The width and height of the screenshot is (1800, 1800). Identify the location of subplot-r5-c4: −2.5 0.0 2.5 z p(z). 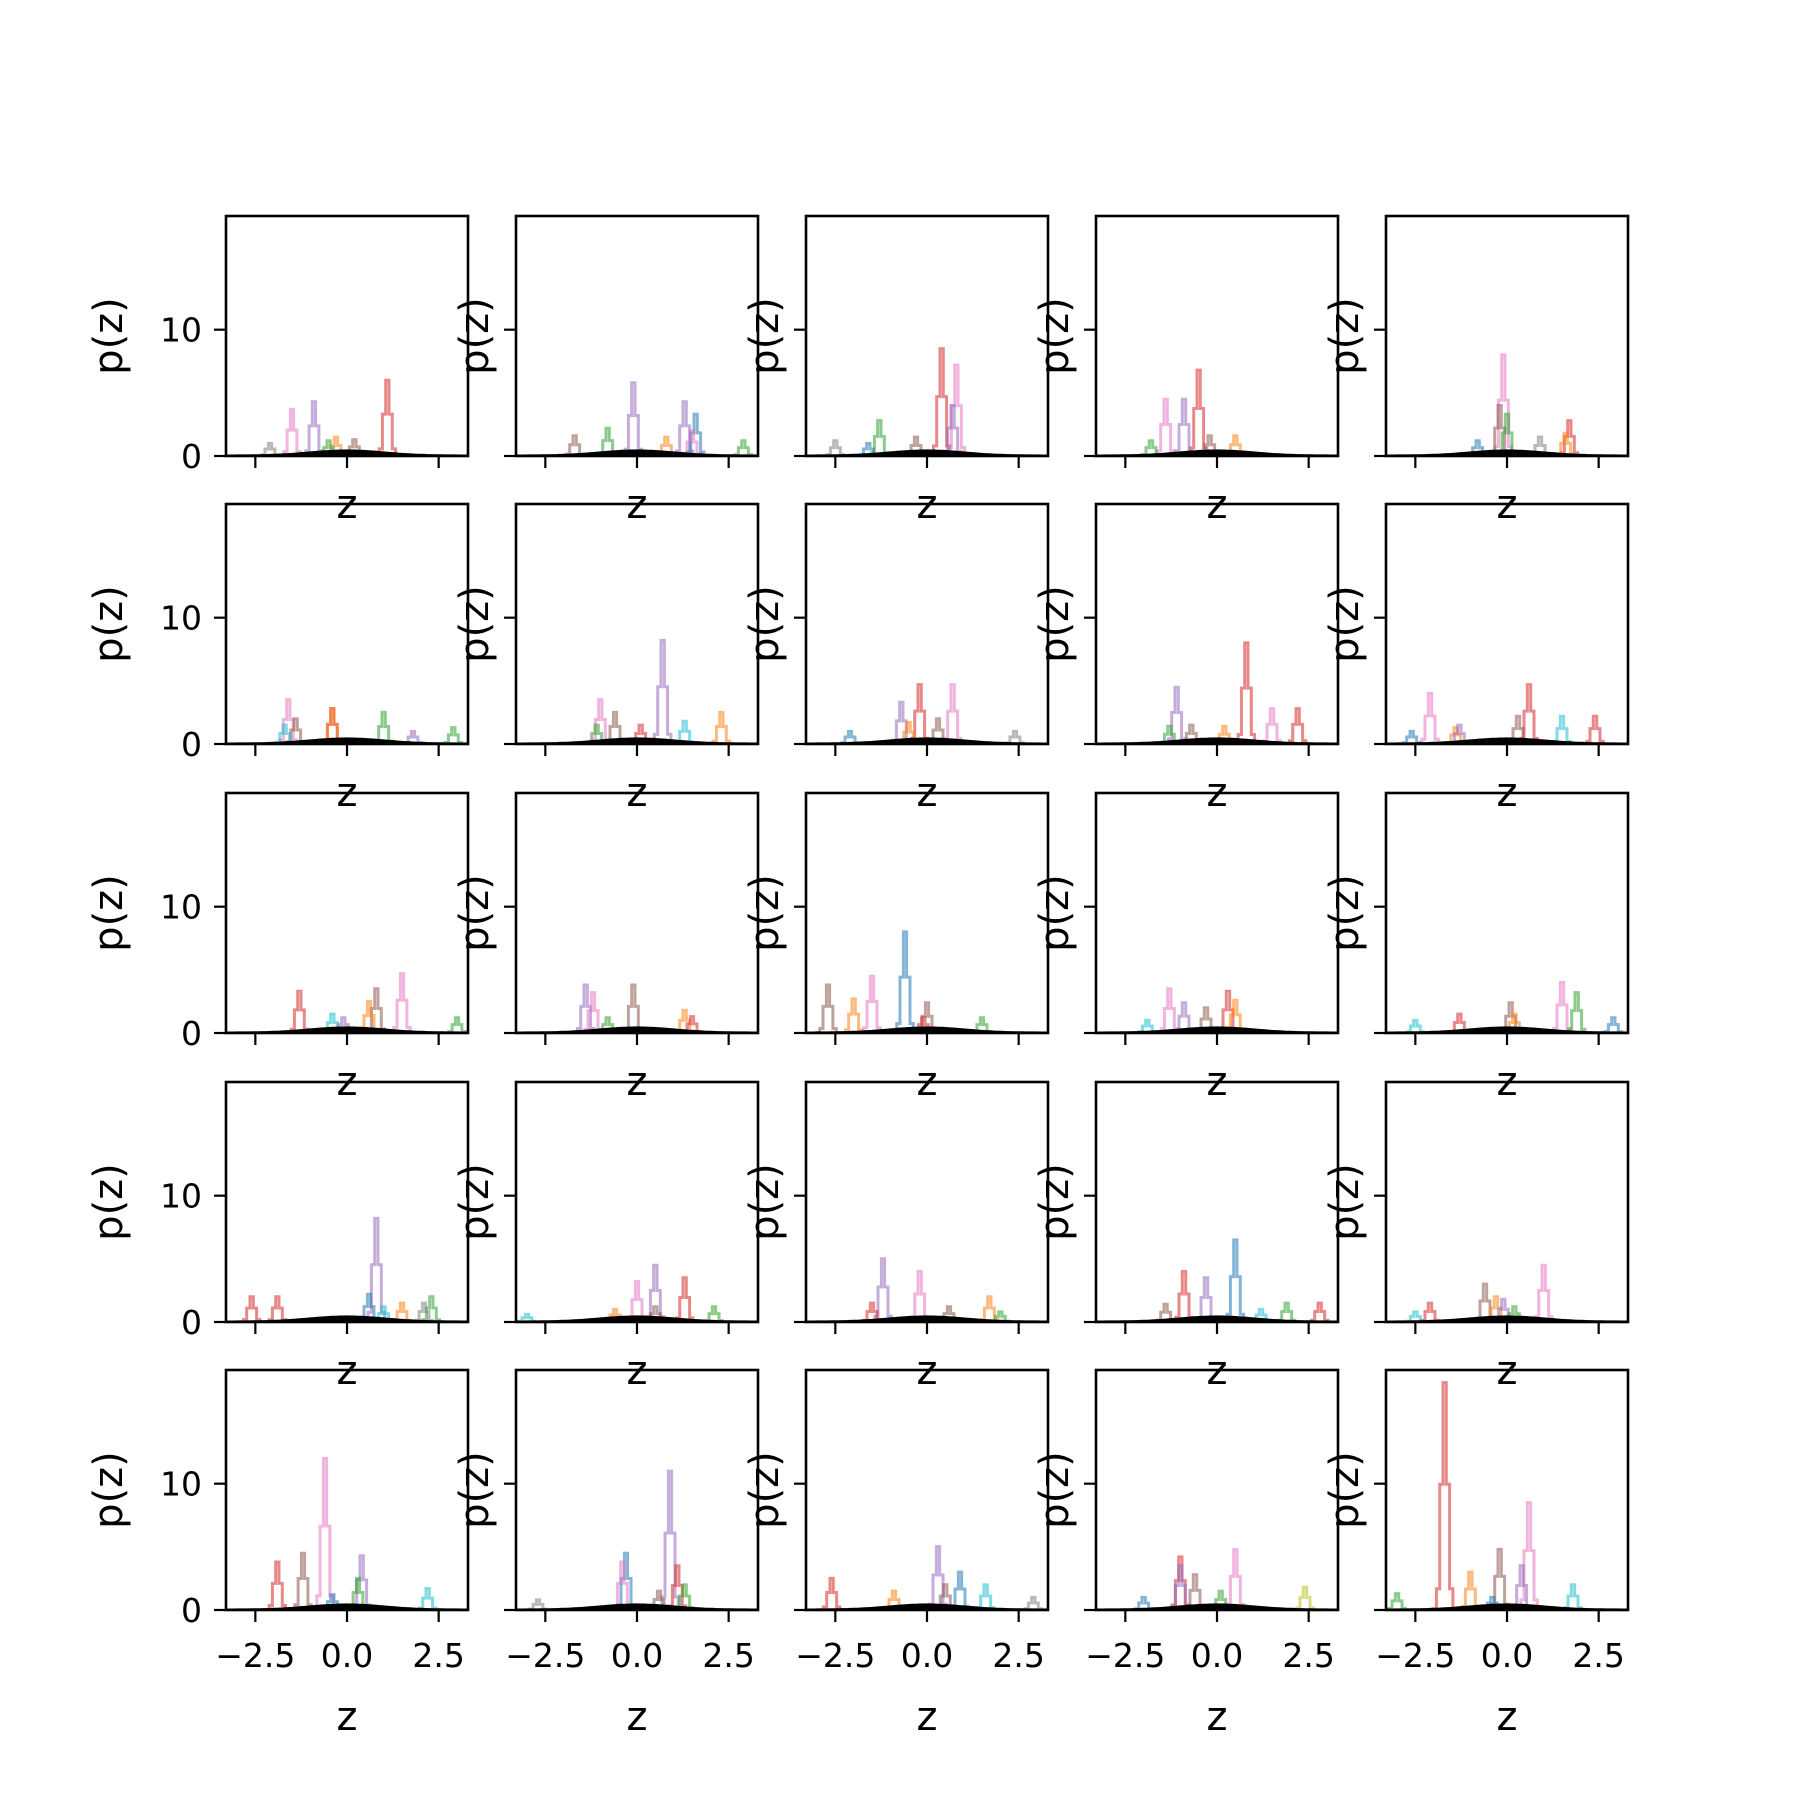
(1186, 1554).